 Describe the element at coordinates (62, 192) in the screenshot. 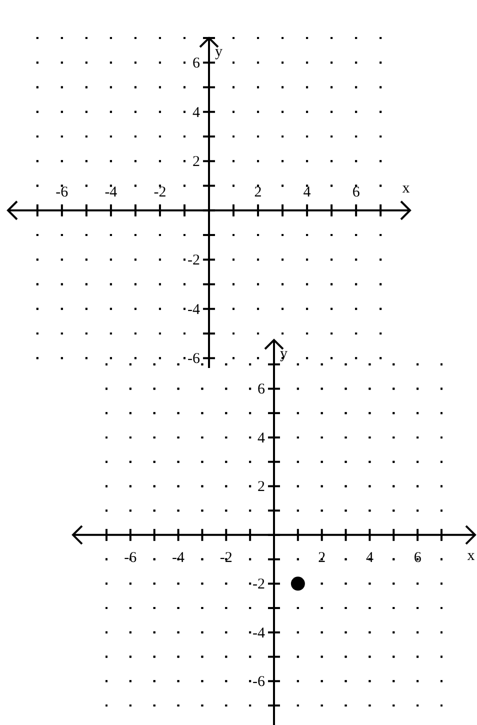

I see `x-tick-label: -6` at that location.